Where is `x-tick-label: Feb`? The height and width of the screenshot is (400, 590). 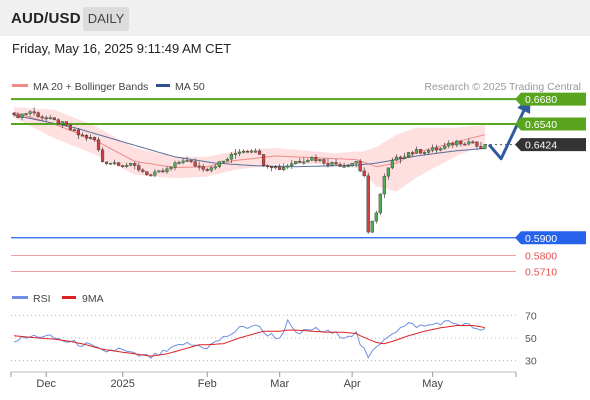 x-tick-label: Feb is located at coordinates (207, 384).